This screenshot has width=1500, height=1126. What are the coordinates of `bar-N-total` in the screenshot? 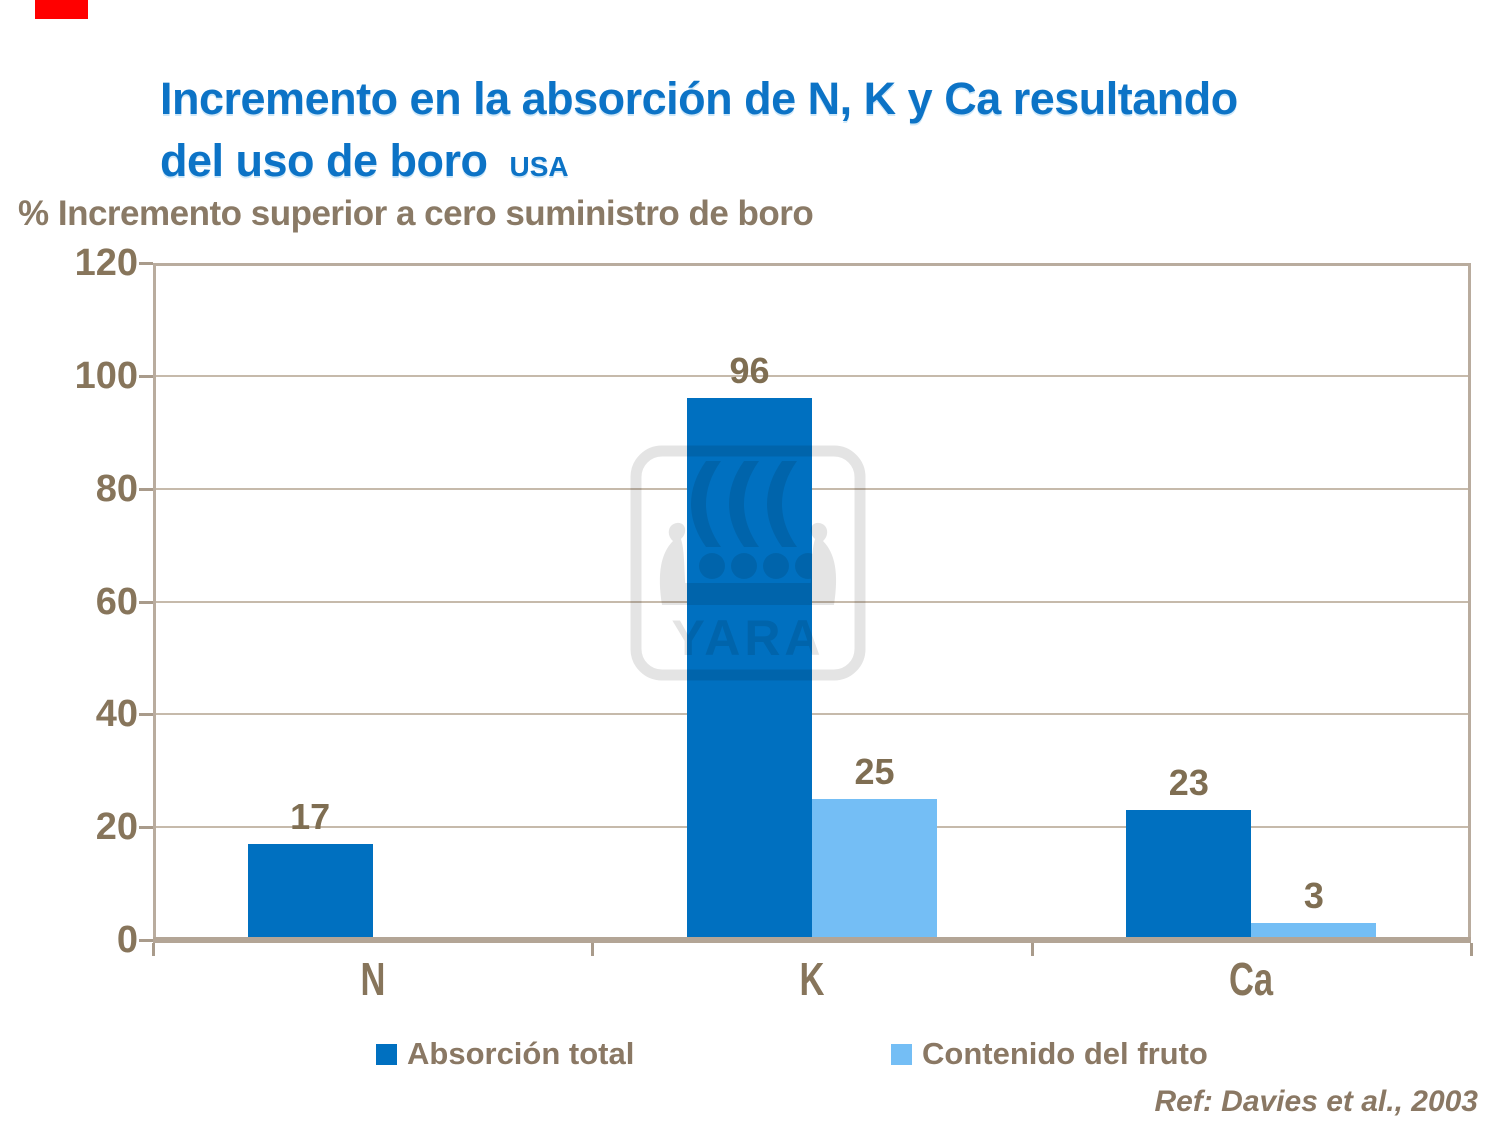 It's located at (310, 892).